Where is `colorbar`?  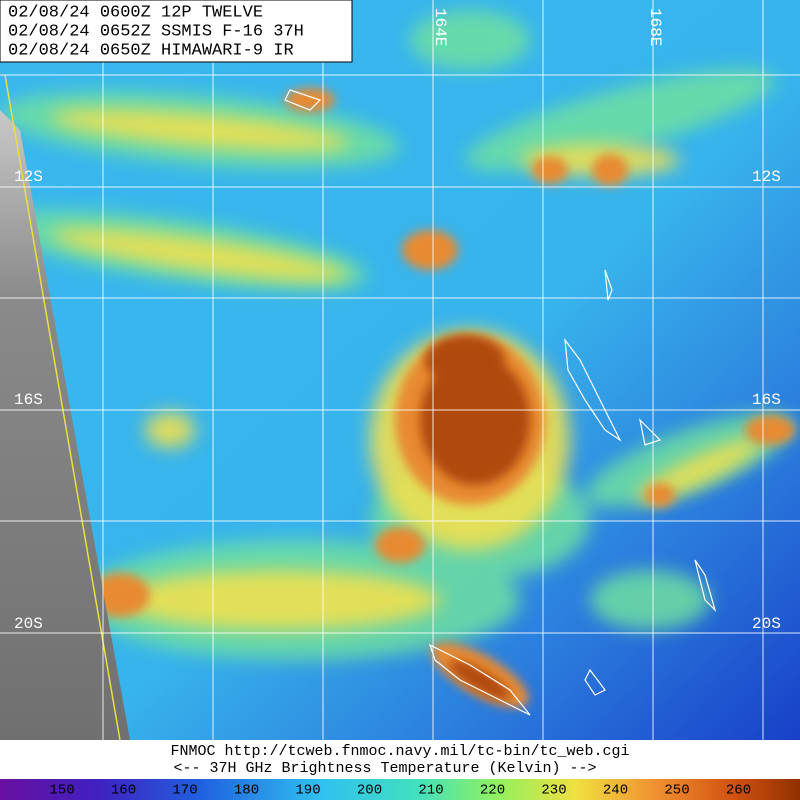 colorbar is located at coordinates (400, 789).